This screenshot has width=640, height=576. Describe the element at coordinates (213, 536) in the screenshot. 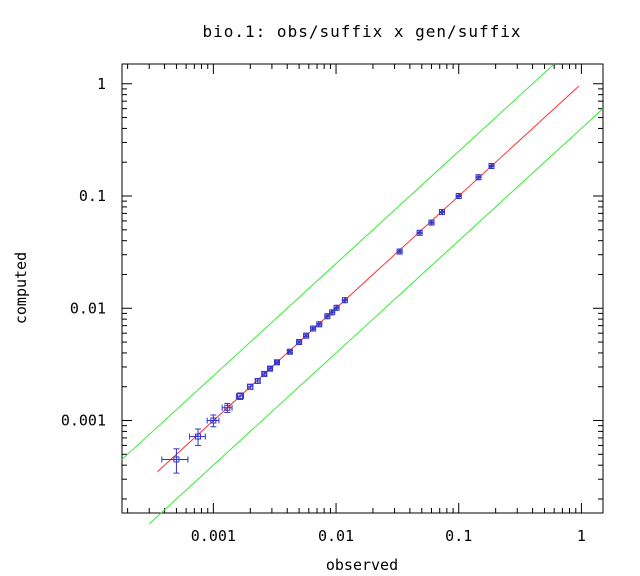

I see `x-tick-label: 0.001` at that location.